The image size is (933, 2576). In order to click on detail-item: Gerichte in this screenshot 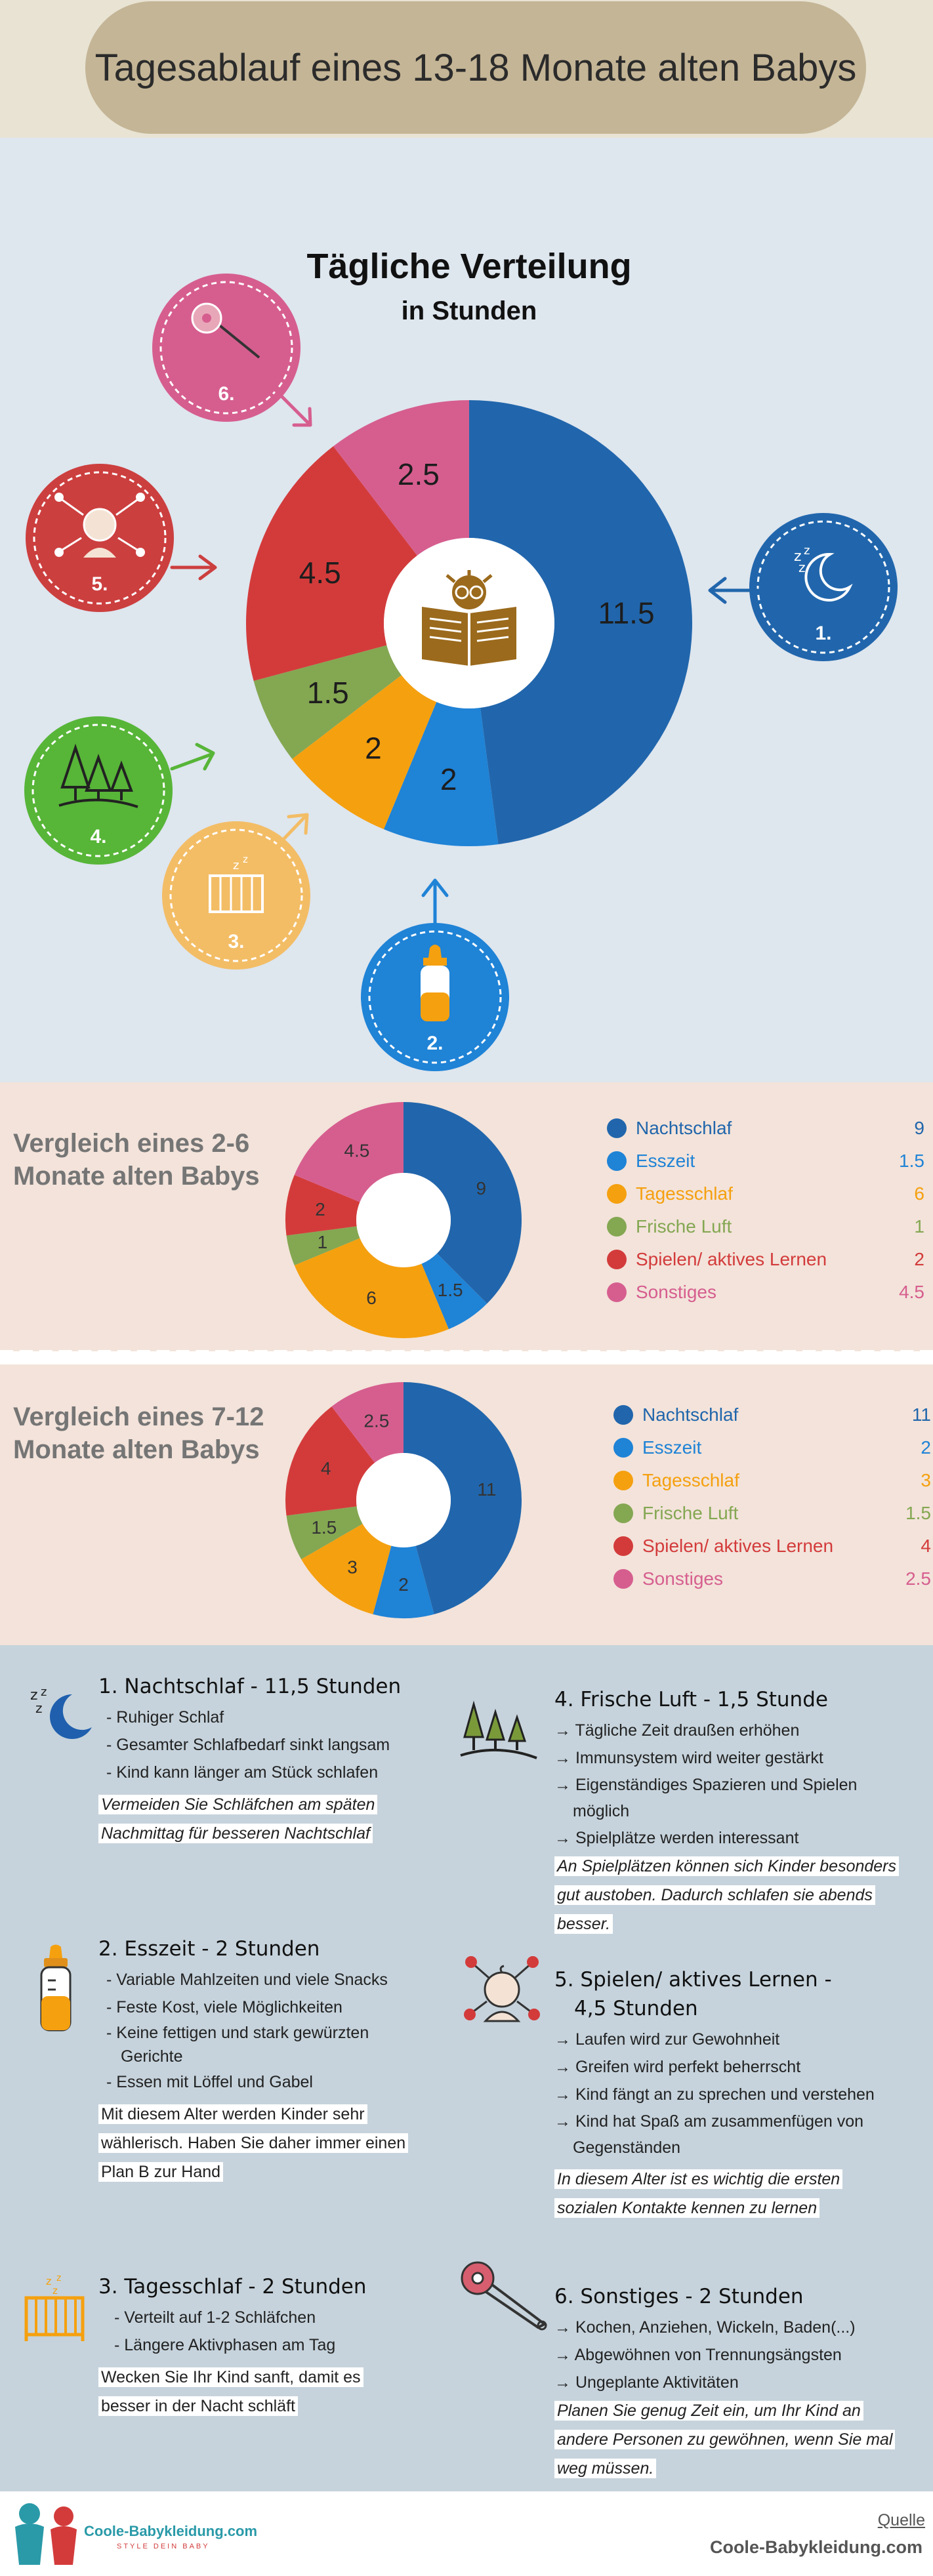, I will do `click(152, 2056)`.